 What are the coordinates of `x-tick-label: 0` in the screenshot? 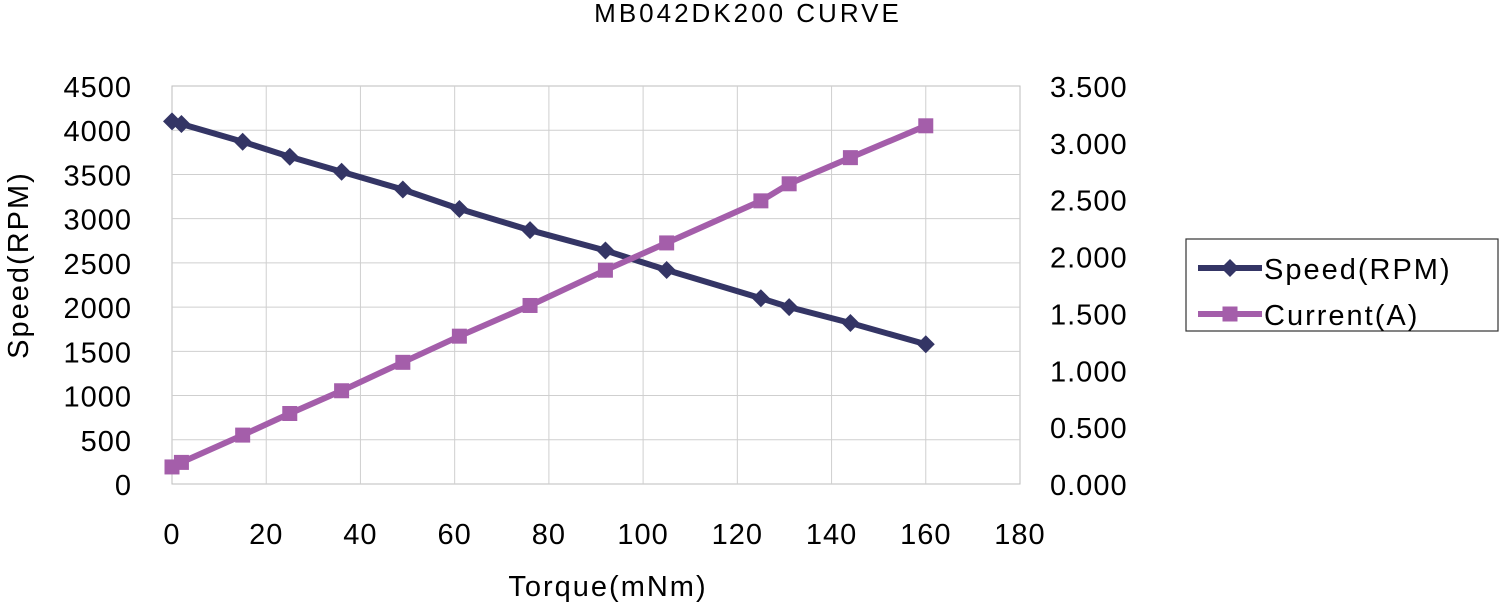 It's located at (171, 535).